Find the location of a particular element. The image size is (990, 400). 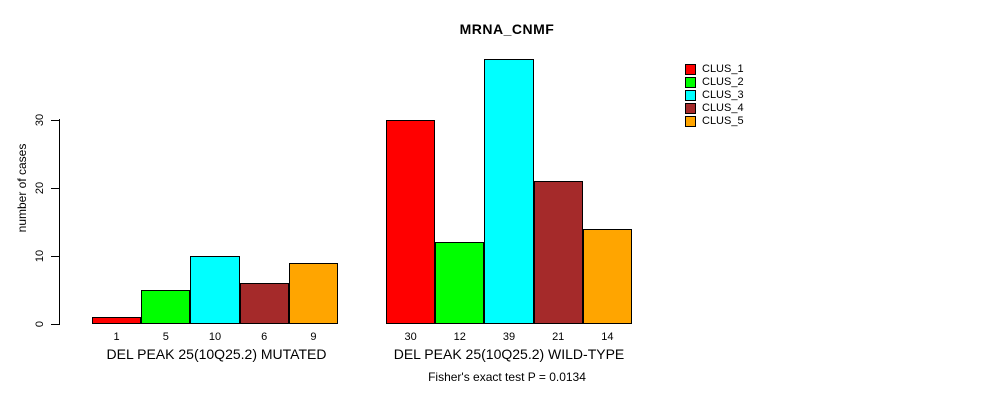

bar-clus-2-group2 is located at coordinates (460, 283).